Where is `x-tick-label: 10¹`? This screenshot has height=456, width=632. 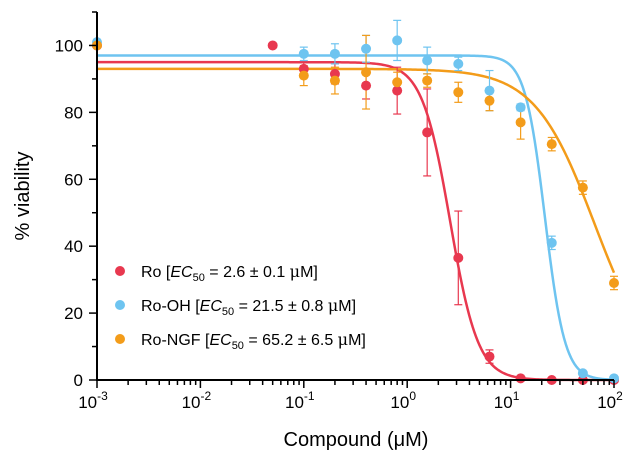 x-tick-label: 10¹ is located at coordinates (507, 400).